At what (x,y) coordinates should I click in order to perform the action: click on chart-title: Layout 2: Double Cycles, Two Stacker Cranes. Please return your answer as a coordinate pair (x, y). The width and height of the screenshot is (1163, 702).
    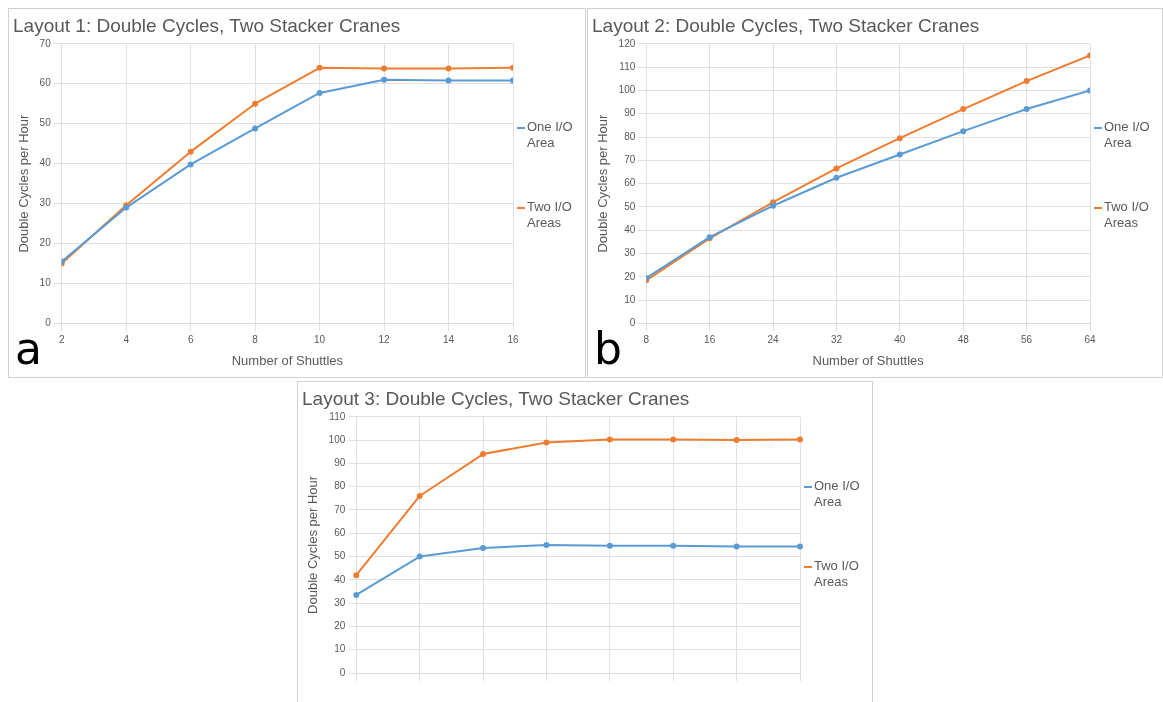
    Looking at the image, I should click on (786, 25).